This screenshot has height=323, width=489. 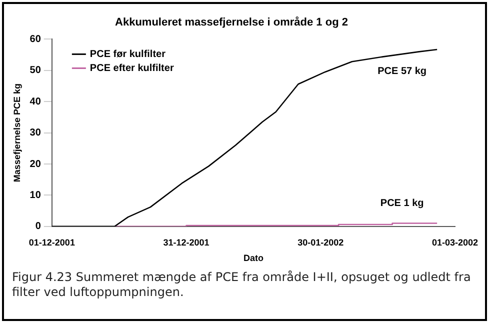 I want to click on x-tick-label: 01-12-2001, so click(x=51, y=242).